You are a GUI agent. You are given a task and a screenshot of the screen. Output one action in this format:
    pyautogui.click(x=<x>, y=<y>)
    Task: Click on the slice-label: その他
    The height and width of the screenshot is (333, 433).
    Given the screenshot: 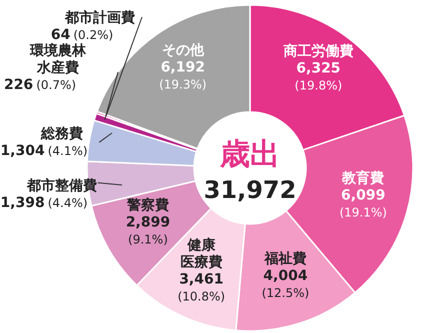 What is the action you would take?
    pyautogui.click(x=183, y=50)
    